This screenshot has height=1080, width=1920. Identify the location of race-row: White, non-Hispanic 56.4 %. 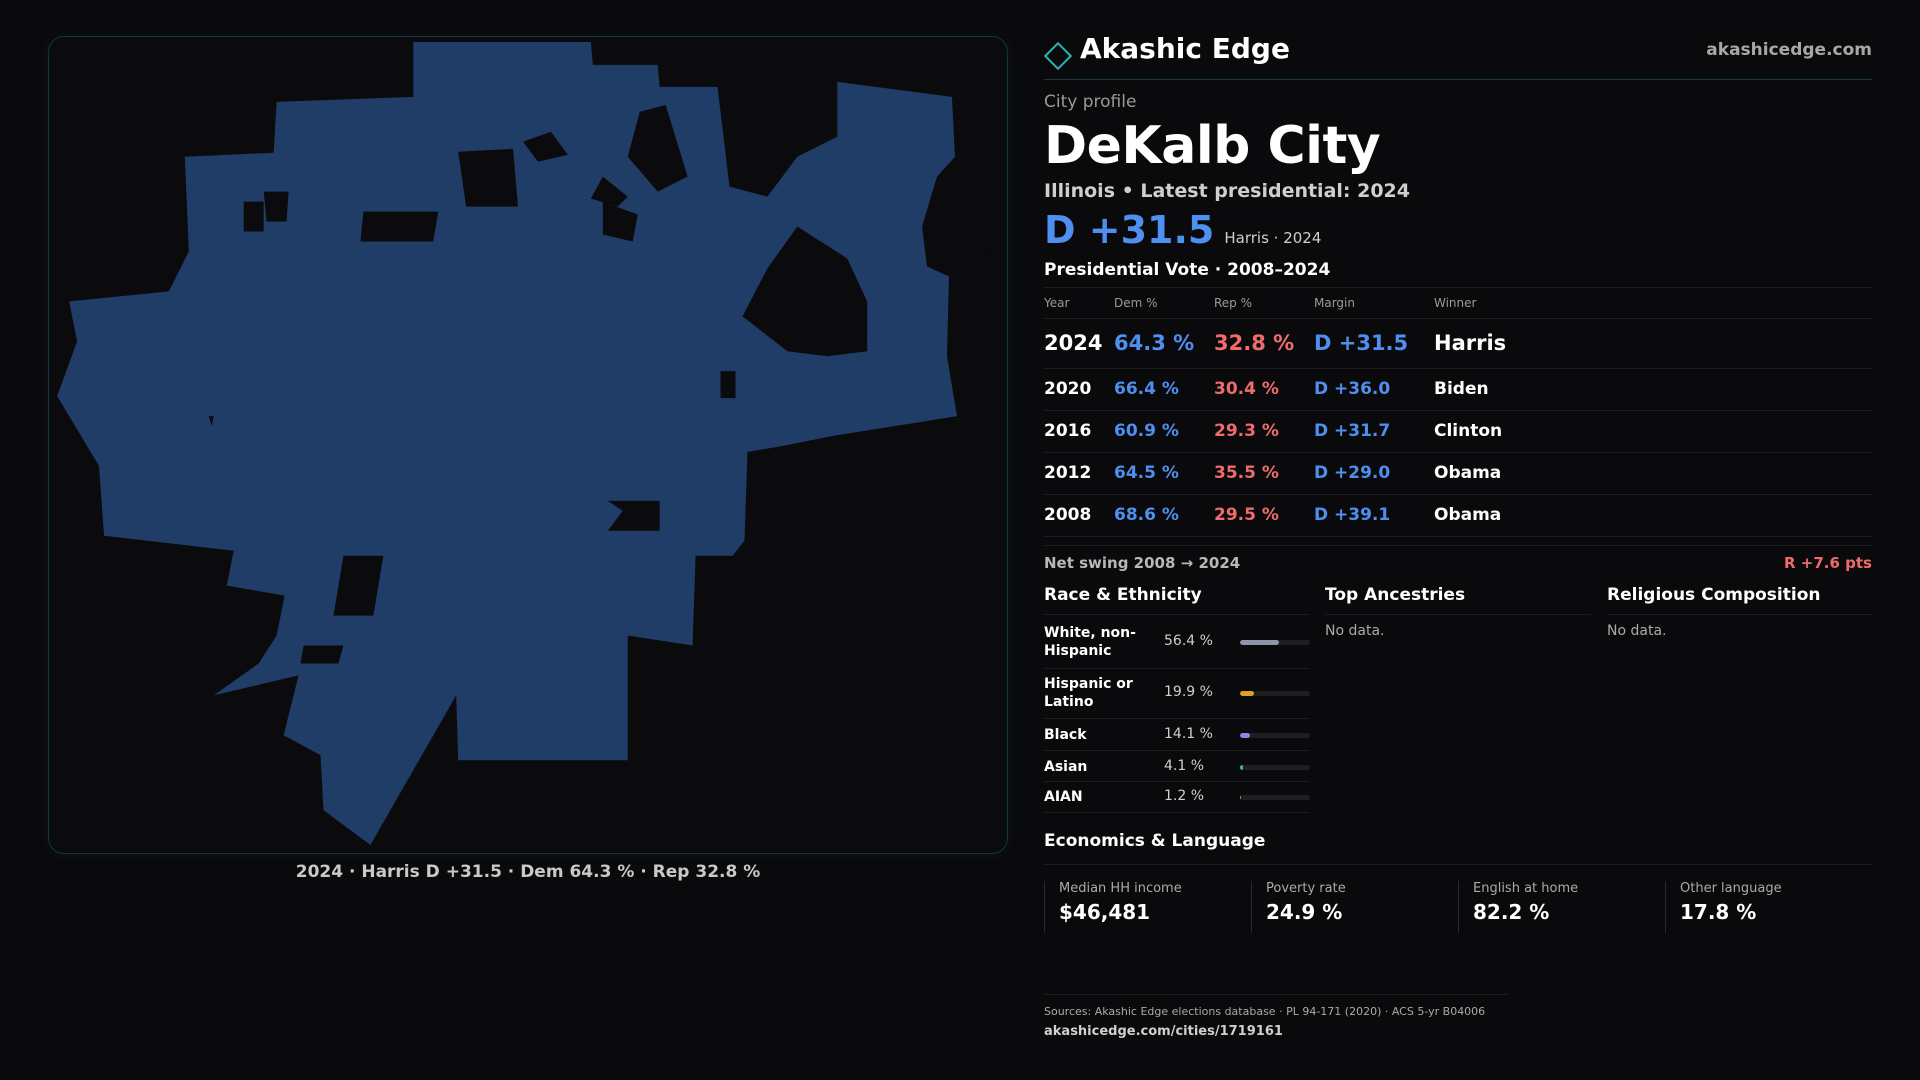
(1177, 642).